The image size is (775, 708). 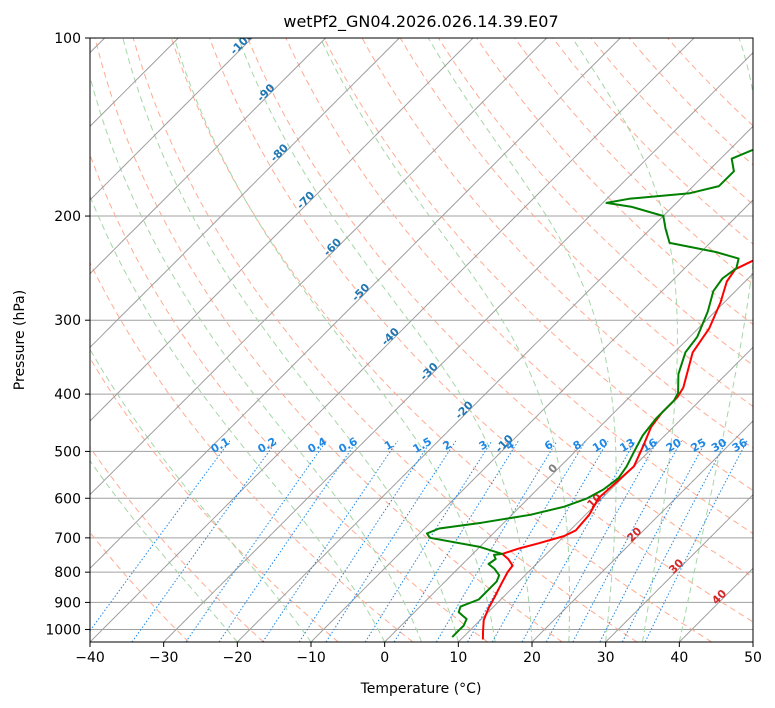 What do you see at coordinates (67, 539) in the screenshot?
I see `y-tick-label: 700` at bounding box center [67, 539].